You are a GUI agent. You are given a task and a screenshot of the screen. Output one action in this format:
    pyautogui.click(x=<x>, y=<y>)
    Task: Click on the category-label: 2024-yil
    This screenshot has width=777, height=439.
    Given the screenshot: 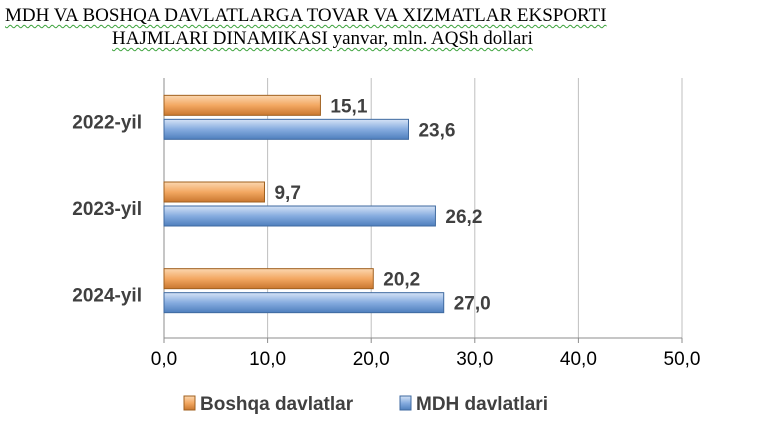 What is the action you would take?
    pyautogui.click(x=107, y=296)
    